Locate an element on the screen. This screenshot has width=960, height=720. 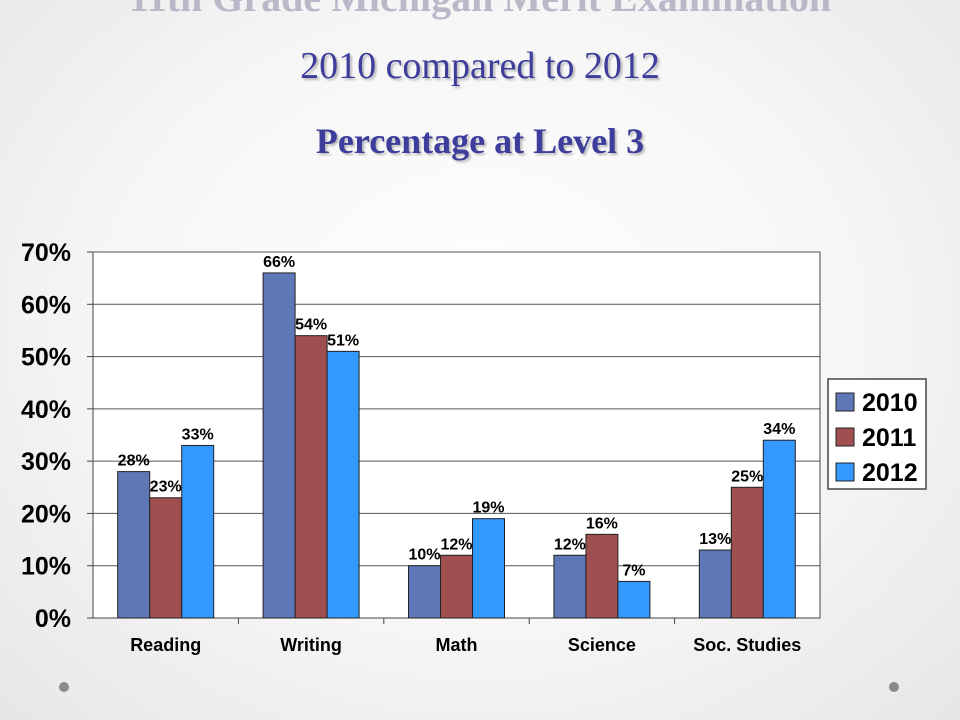
decorative-dot-left is located at coordinates (64, 687).